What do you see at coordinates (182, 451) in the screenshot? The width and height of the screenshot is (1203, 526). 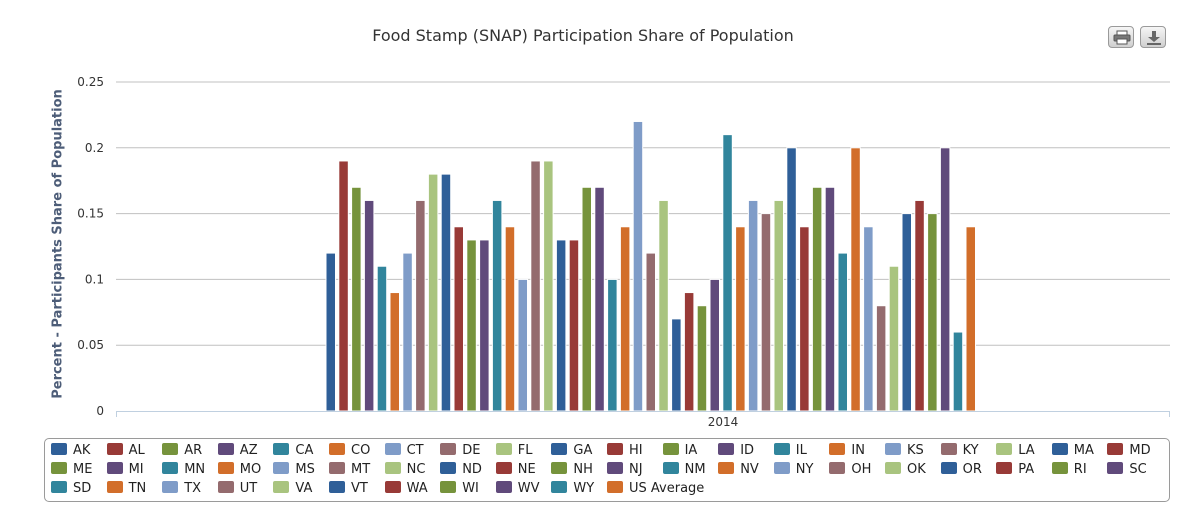 I see `legend-item-ar: AR` at bounding box center [182, 451].